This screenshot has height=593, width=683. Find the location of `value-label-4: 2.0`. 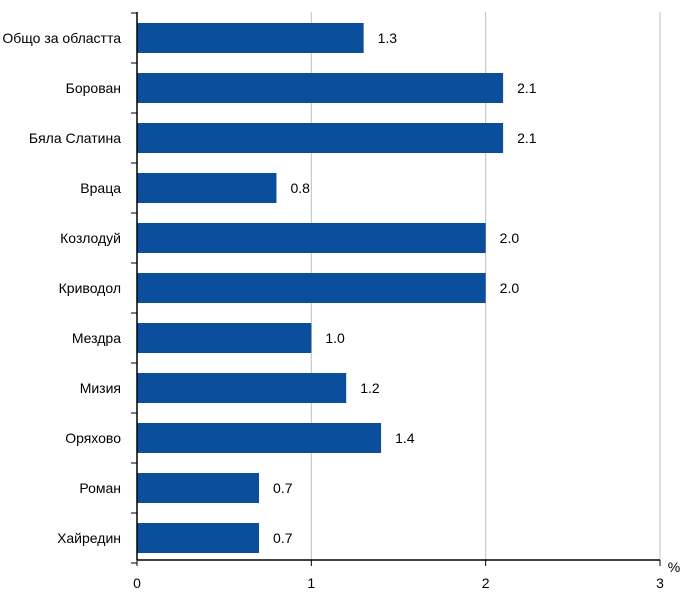

value-label-4: 2.0 is located at coordinates (510, 238).